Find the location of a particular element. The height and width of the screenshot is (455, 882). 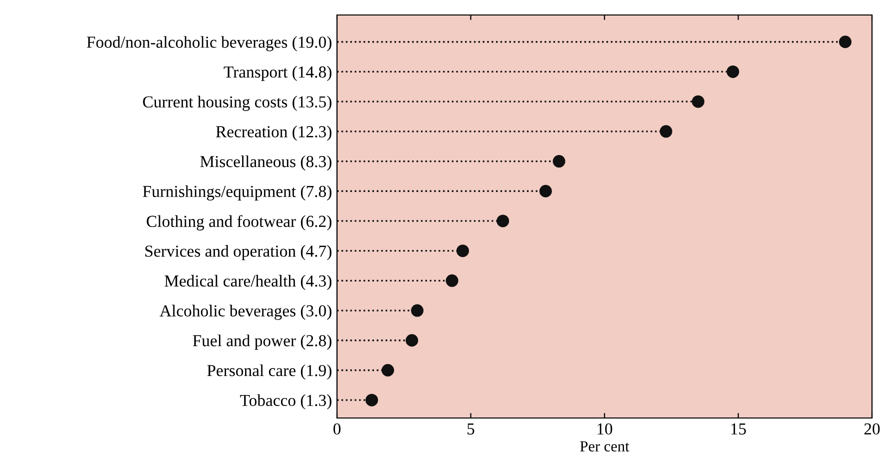

y-tick-label: Personal care (1.9) is located at coordinates (269, 372).